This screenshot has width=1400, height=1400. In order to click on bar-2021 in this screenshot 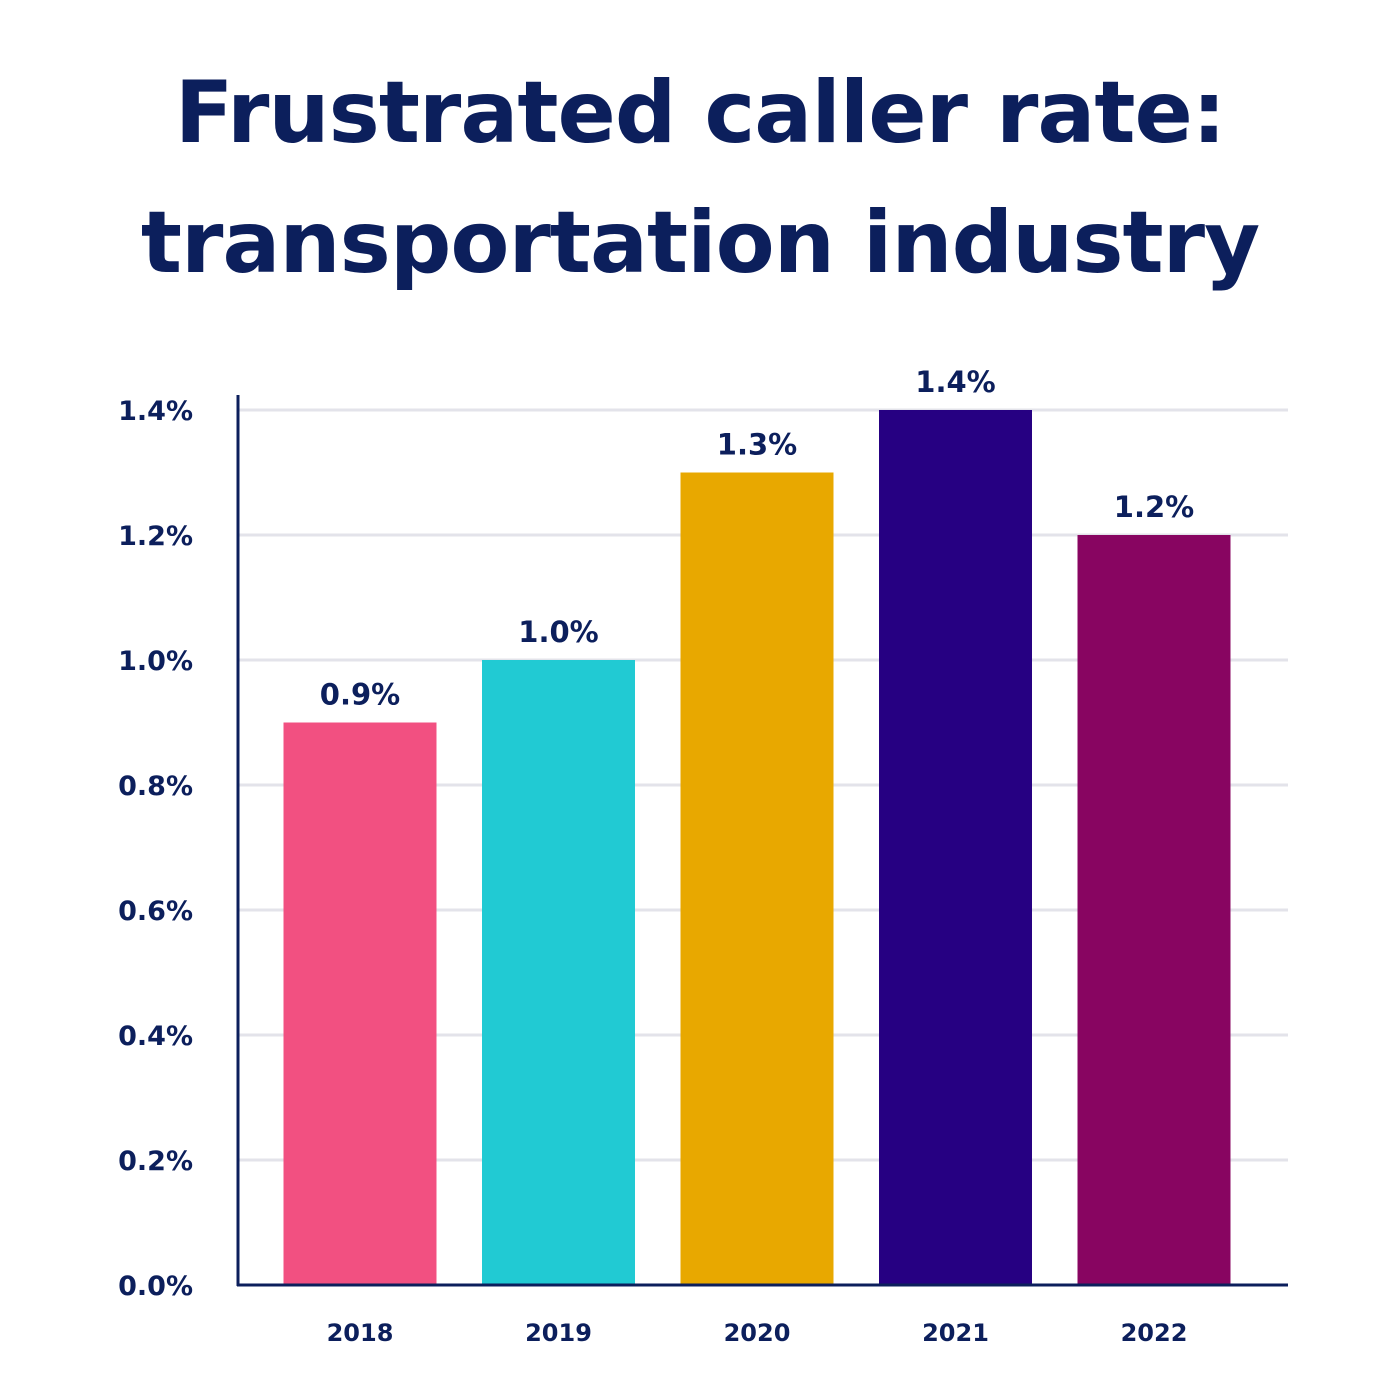, I will do `click(955, 847)`.